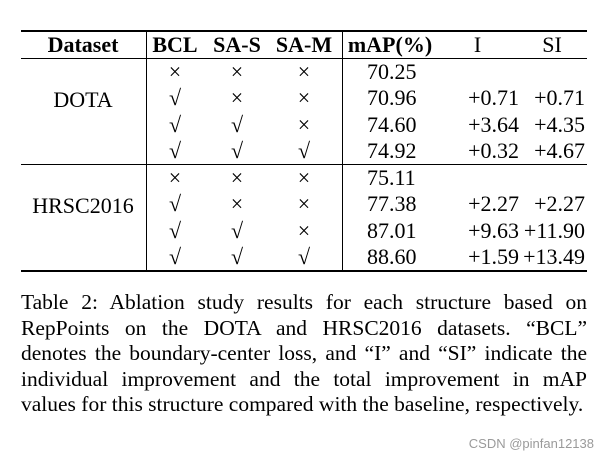 Image resolution: width=606 pixels, height=465 pixels. I want to click on individual-improvement: +9.63, so click(493, 230).